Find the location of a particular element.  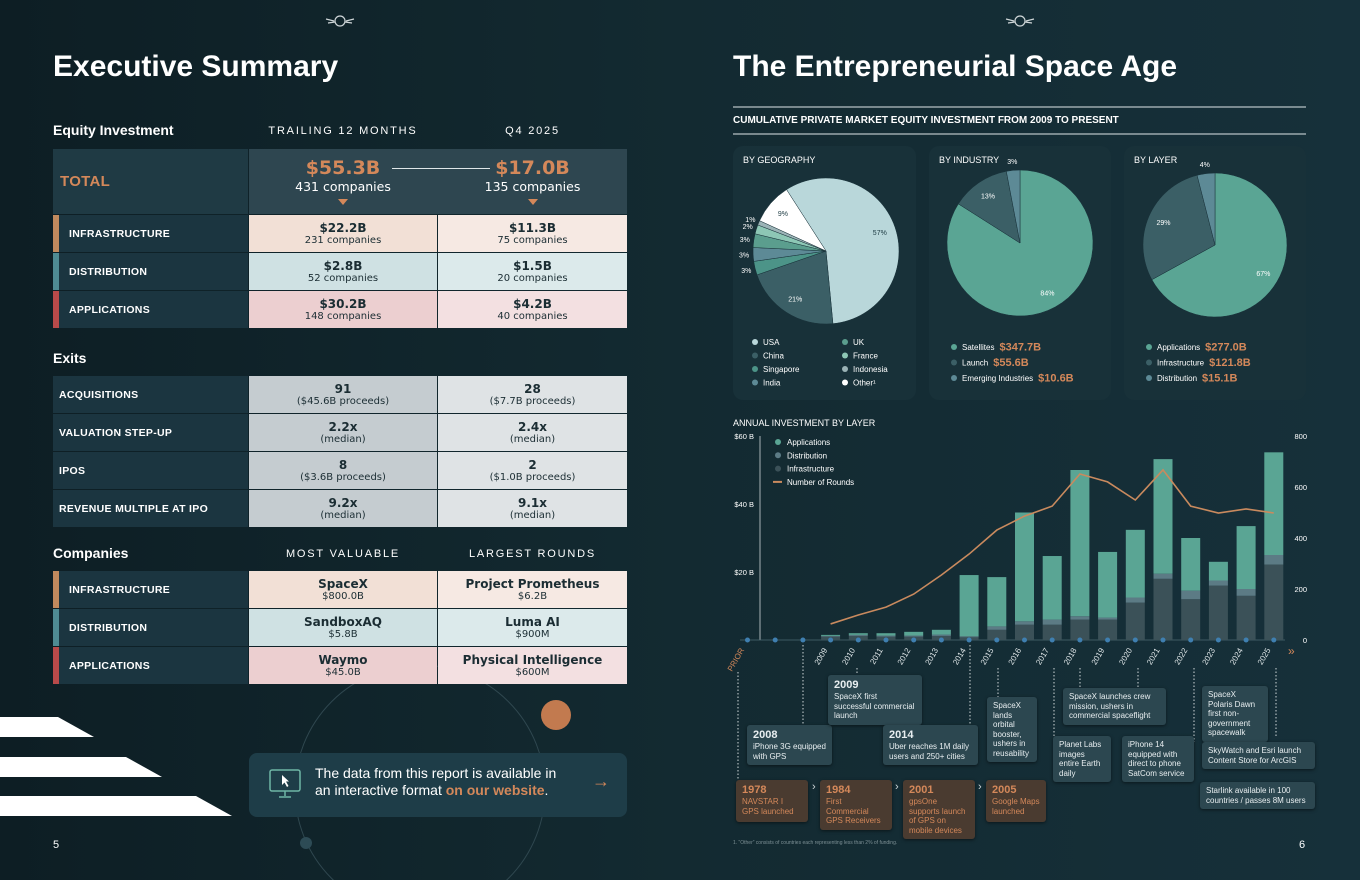

legend-amount: $277.0B is located at coordinates (1226, 348).